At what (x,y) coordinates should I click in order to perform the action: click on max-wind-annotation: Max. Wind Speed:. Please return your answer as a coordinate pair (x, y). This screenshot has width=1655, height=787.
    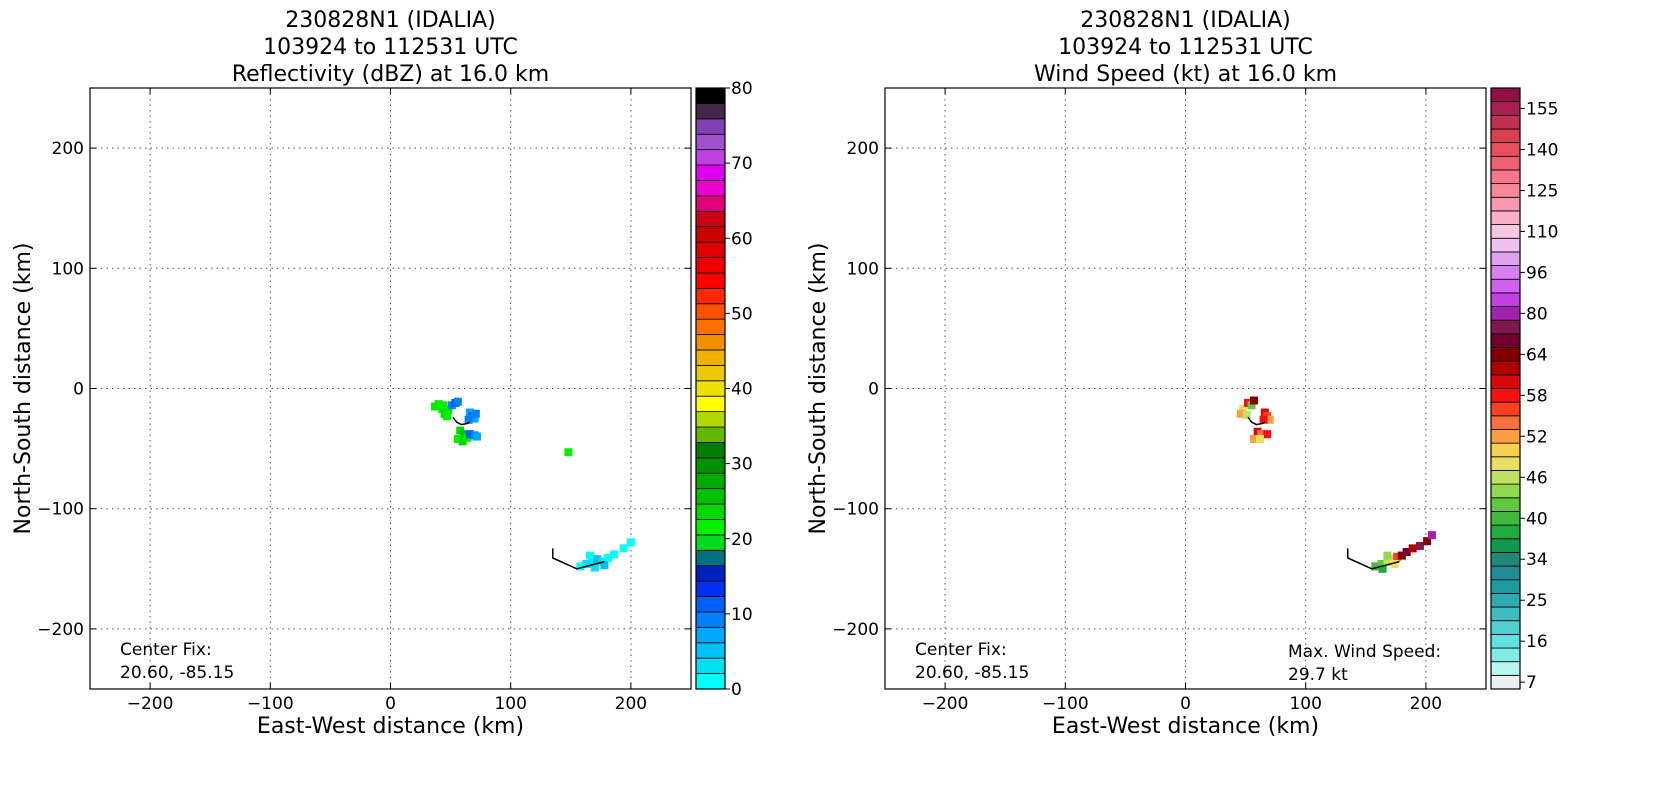
    Looking at the image, I should click on (1364, 652).